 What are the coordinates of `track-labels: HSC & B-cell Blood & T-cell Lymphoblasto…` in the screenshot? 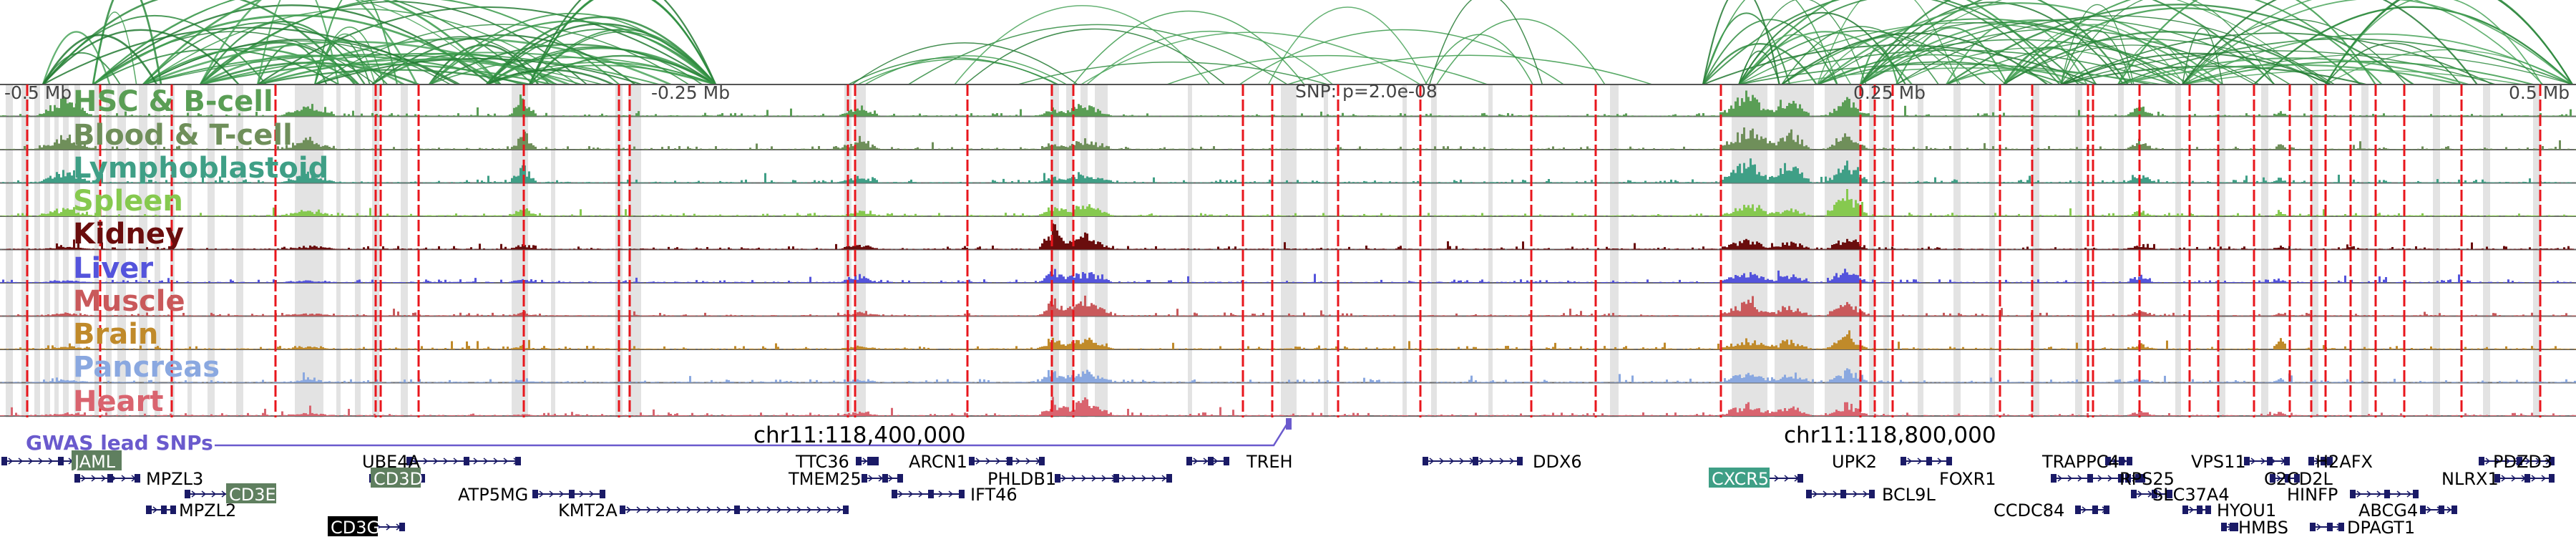 It's located at (200, 251).